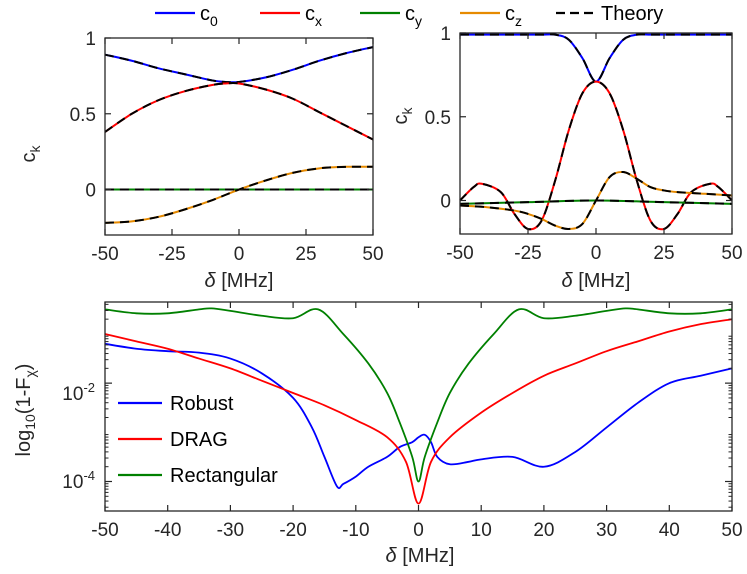 Image resolution: width=747 pixels, height=574 pixels. I want to click on legend: c0 cx cy cz Theory, so click(409, 16).